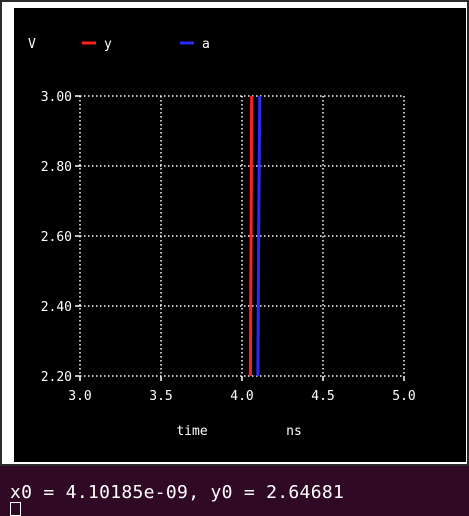 Image resolution: width=469 pixels, height=516 pixels. I want to click on y-axis-label: V, so click(32, 44).